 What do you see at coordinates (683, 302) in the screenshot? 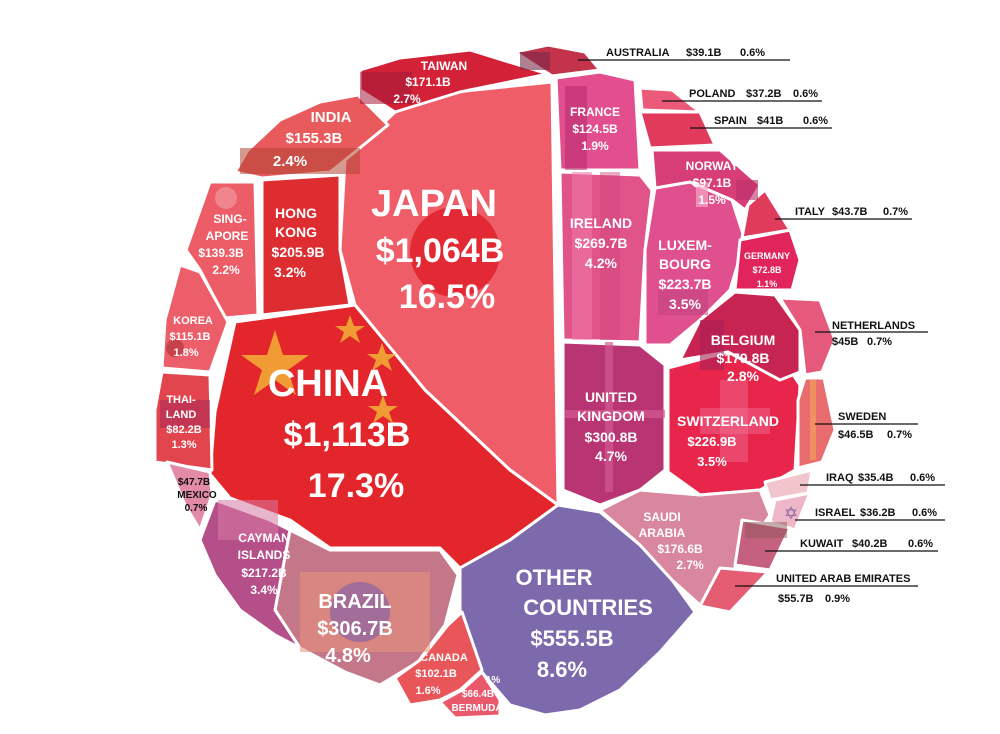
I see `luxembourg-flag-band` at bounding box center [683, 302].